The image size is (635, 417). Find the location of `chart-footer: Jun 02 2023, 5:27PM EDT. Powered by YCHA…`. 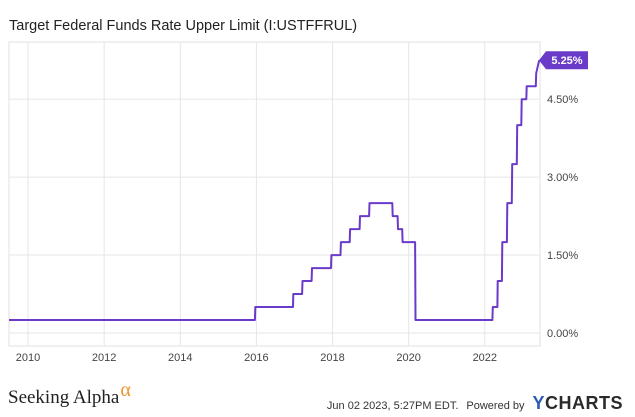

chart-footer: Jun 02 2023, 5:27PM EDT. Powered by YCHA… is located at coordinates (475, 403).